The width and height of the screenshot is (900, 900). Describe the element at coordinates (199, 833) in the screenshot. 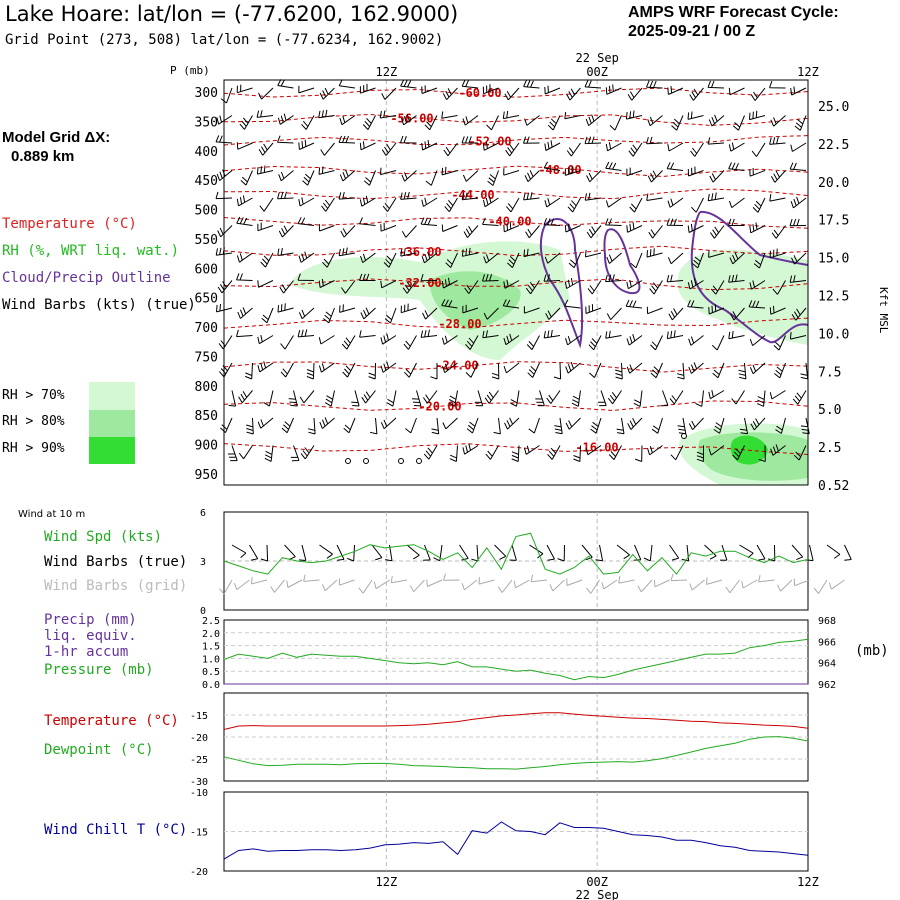

I see `windchill-ytick: -15` at that location.